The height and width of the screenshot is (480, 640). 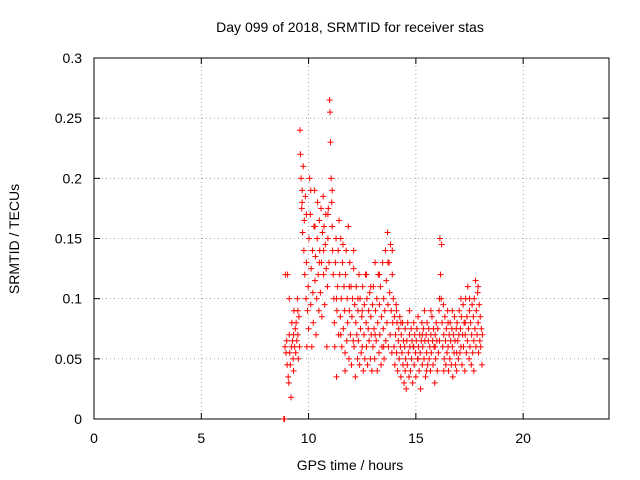 What do you see at coordinates (78, 419) in the screenshot?
I see `y-tick-label: 0` at bounding box center [78, 419].